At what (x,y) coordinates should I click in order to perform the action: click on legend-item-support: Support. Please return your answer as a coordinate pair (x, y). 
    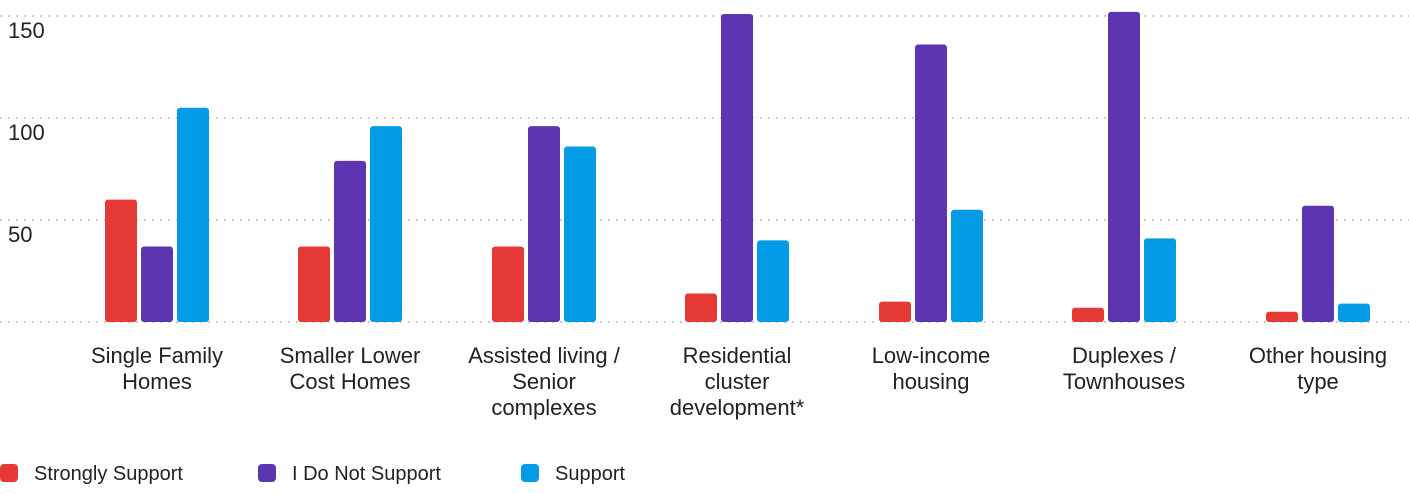
    Looking at the image, I should click on (573, 474).